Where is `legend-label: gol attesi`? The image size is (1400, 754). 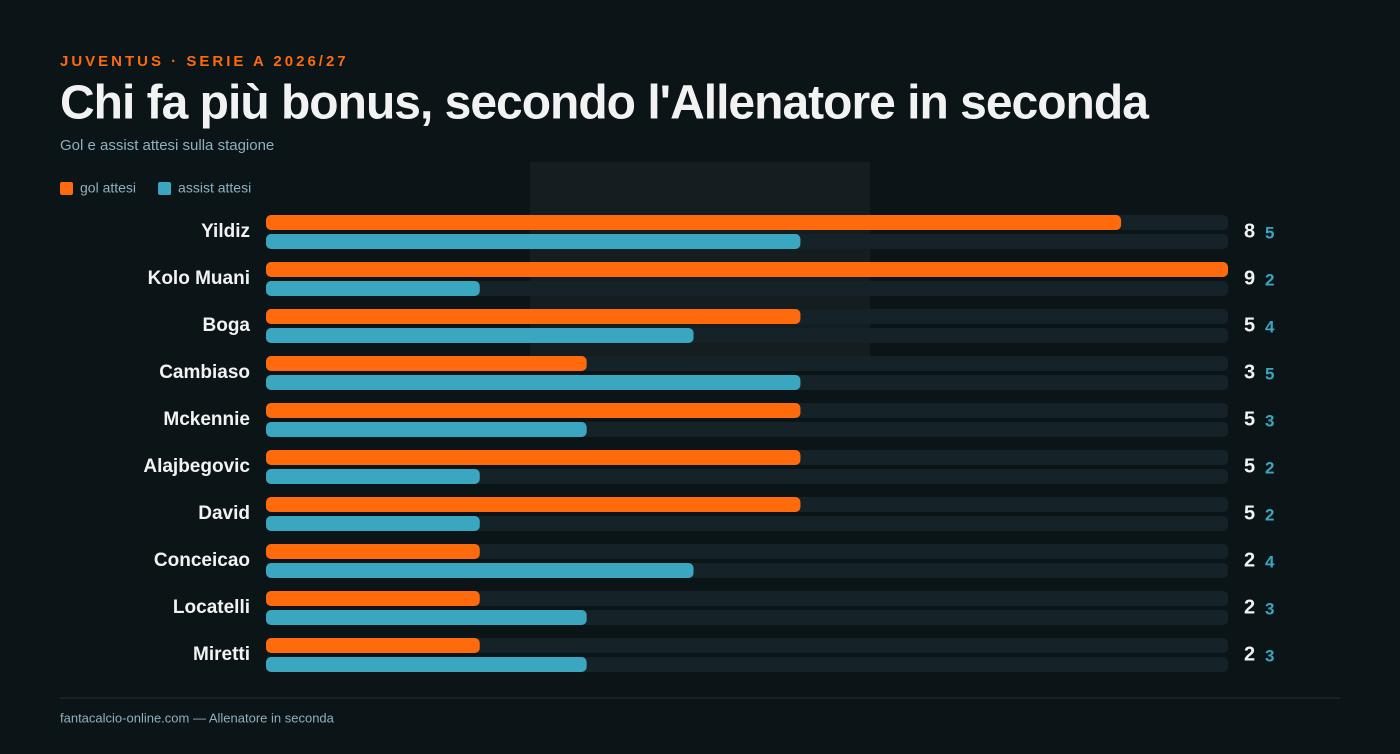
legend-label: gol attesi is located at coordinates (108, 188).